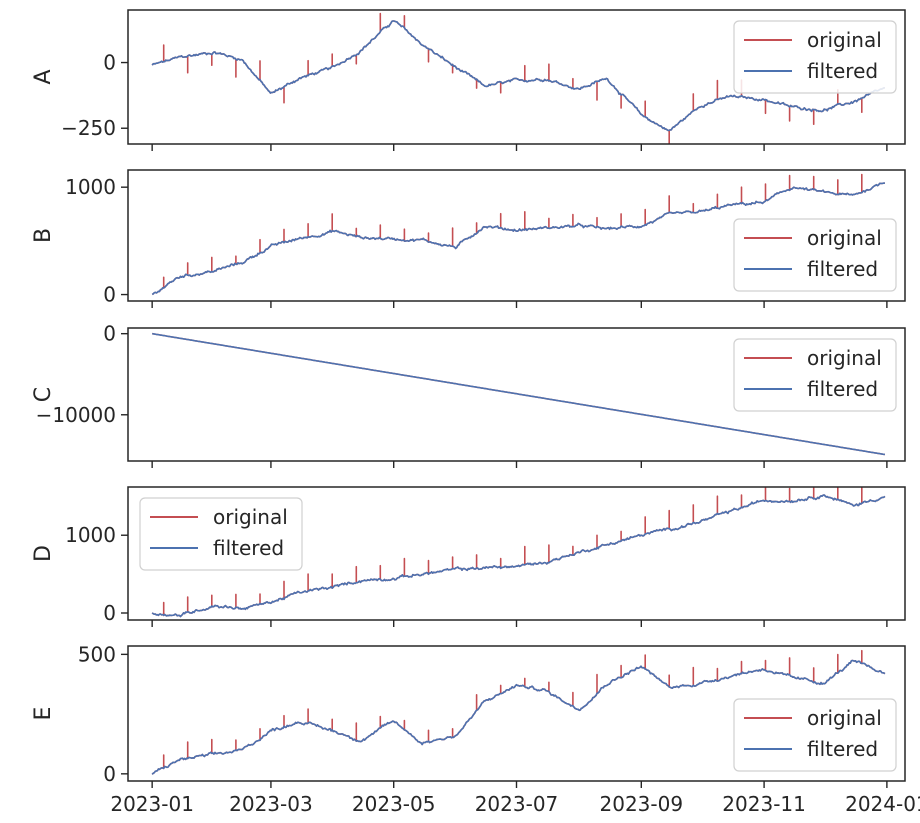  I want to click on y-tick-label: 500, so click(97, 654).